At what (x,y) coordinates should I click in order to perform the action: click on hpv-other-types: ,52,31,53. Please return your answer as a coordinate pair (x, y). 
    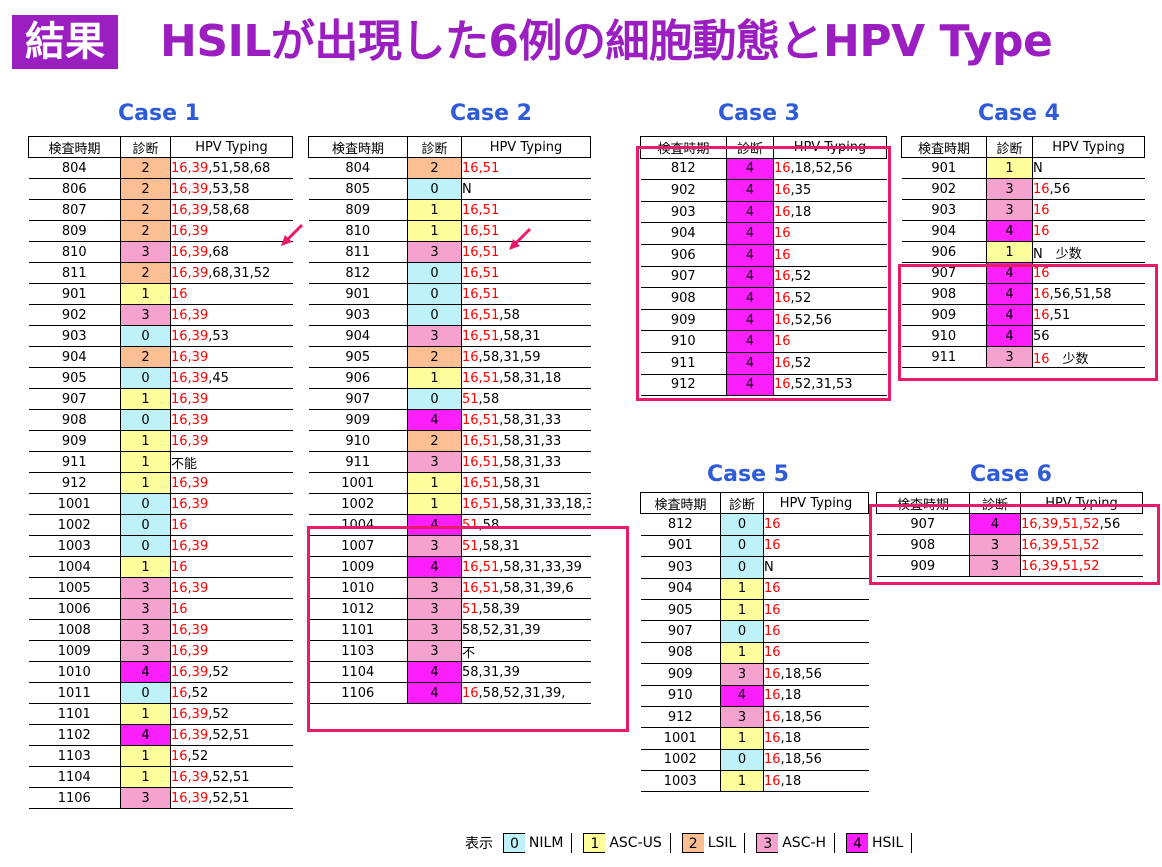
    Looking at the image, I should click on (821, 385).